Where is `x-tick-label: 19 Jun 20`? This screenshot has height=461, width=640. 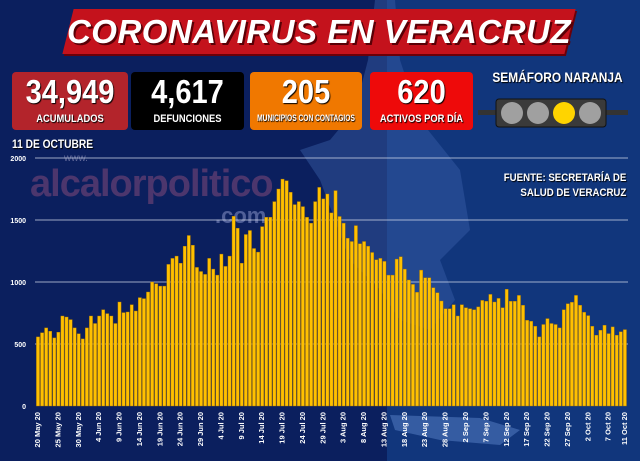 x-tick-label: 19 Jun 20 is located at coordinates (159, 429).